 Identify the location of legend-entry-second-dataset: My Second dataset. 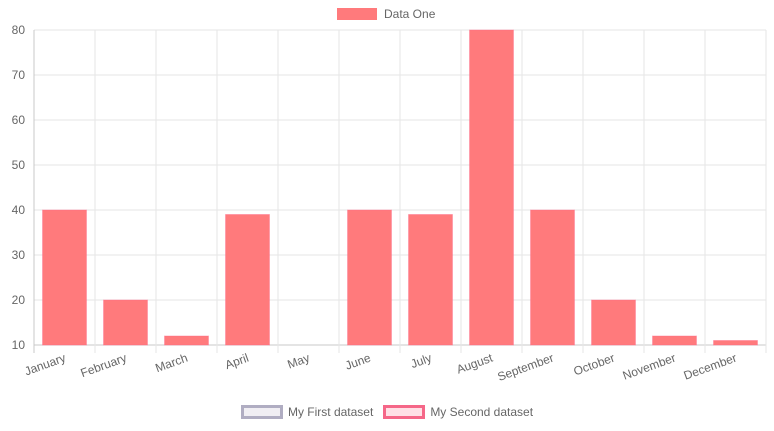
(458, 412).